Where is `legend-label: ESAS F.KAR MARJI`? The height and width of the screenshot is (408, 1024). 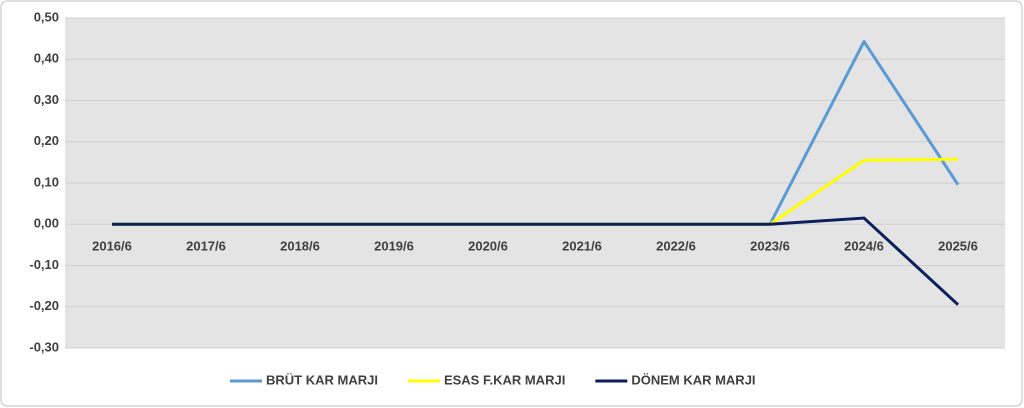 legend-label: ESAS F.KAR MARJI is located at coordinates (504, 379).